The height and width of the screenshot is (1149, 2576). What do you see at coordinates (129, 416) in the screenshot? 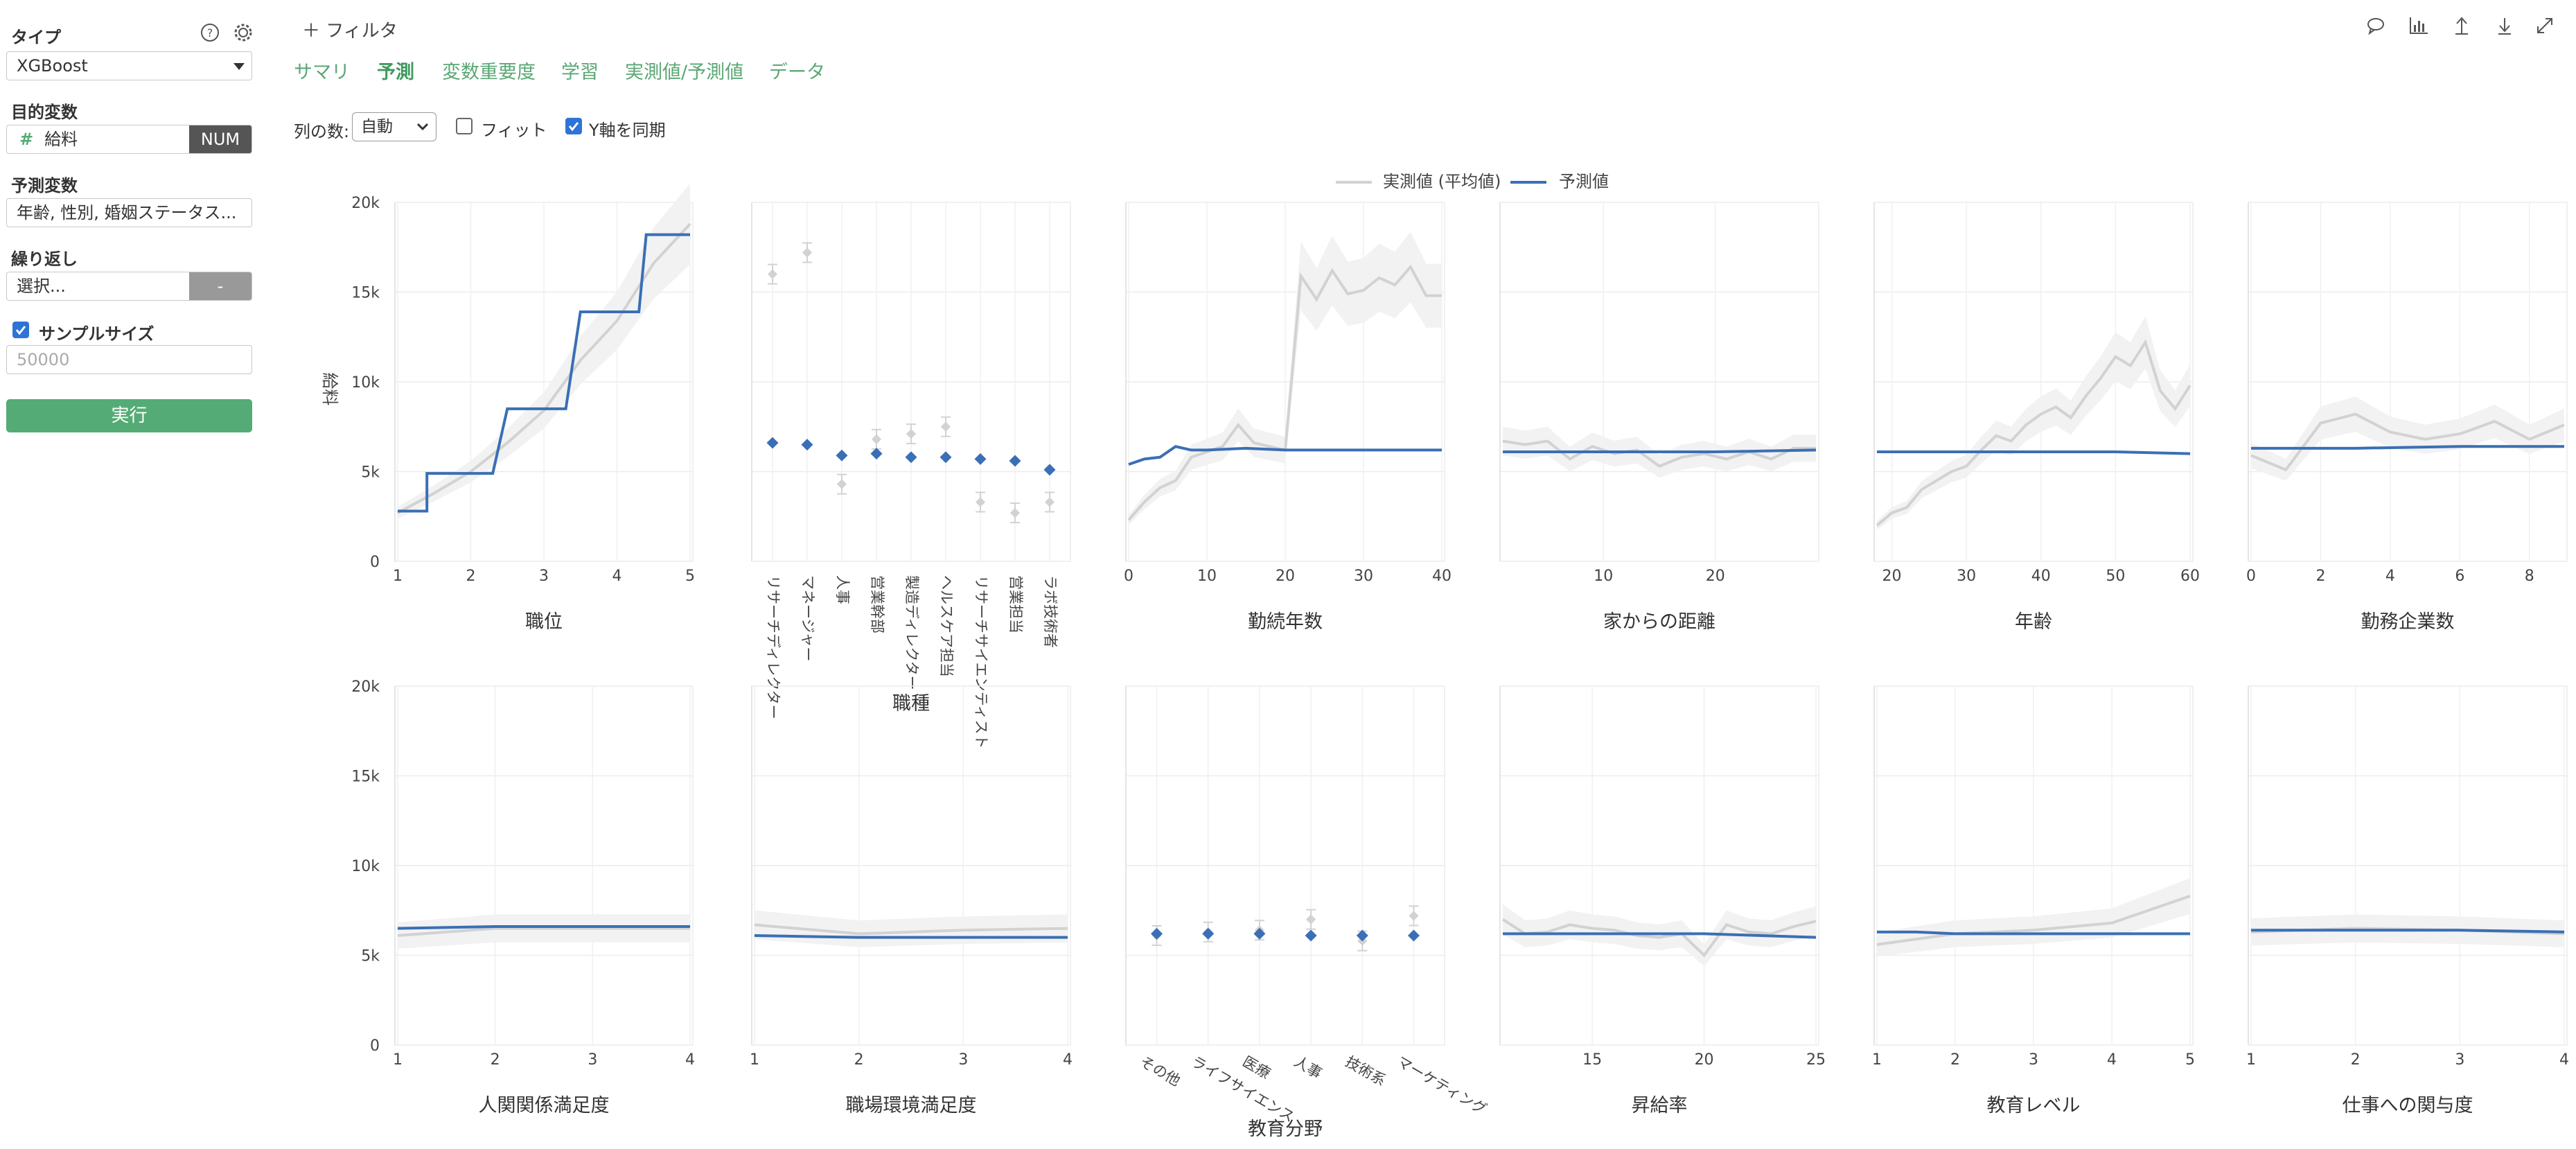
I see `run-button: 実行` at bounding box center [129, 416].